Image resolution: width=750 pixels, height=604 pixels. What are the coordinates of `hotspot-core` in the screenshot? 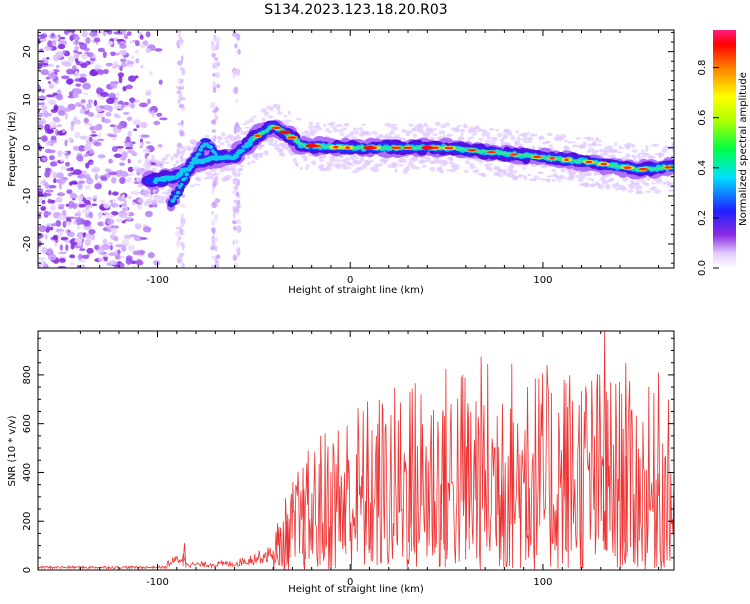 It's located at (292, 137).